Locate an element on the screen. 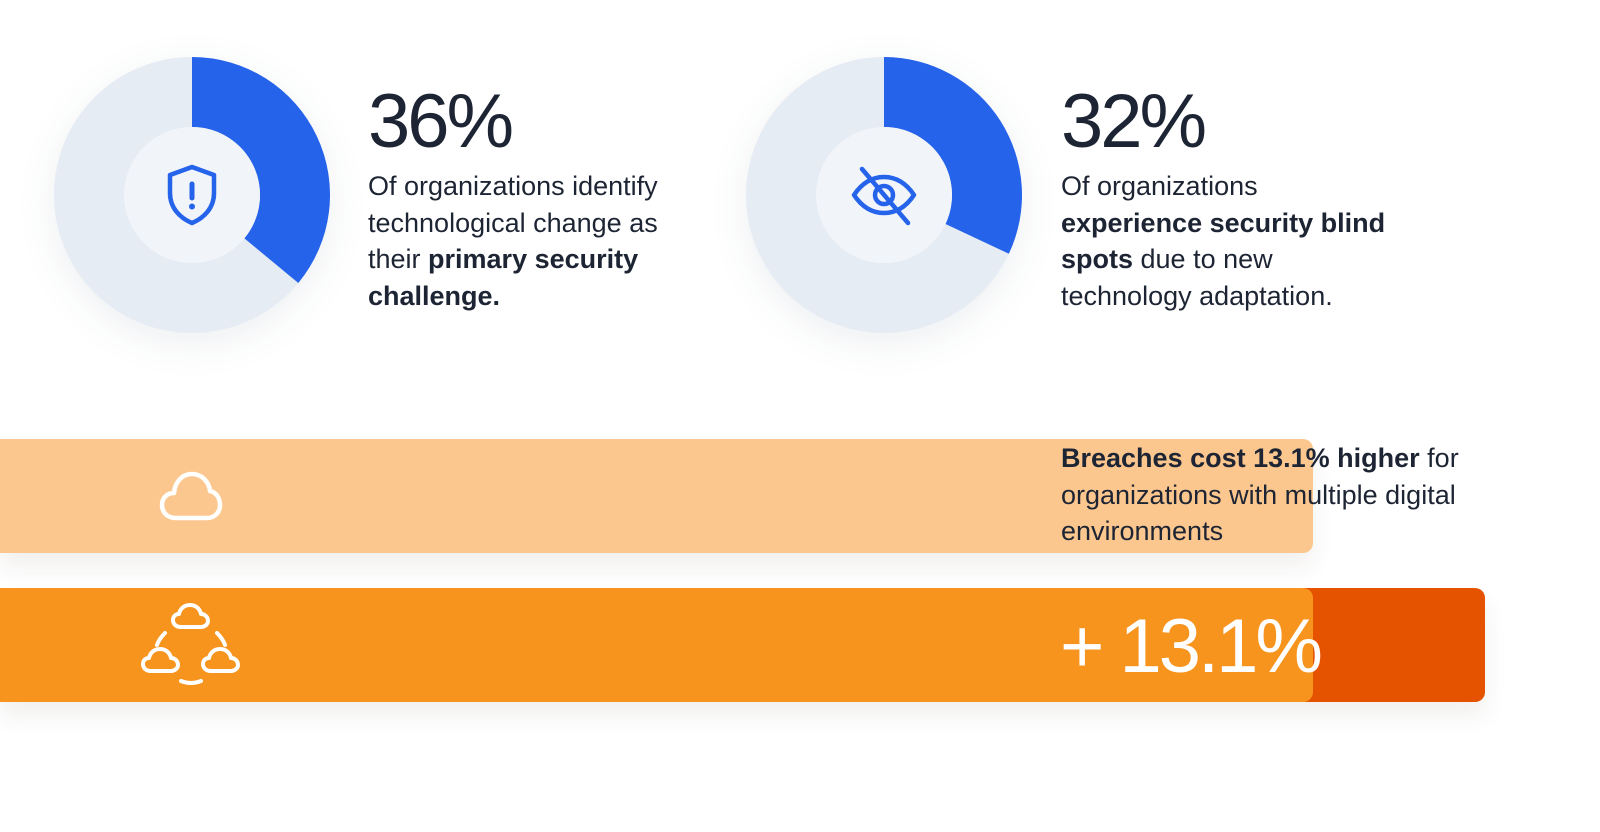 Image resolution: width=1600 pixels, height=832 pixels. increase-value-label: + 13.1% is located at coordinates (1191, 646).